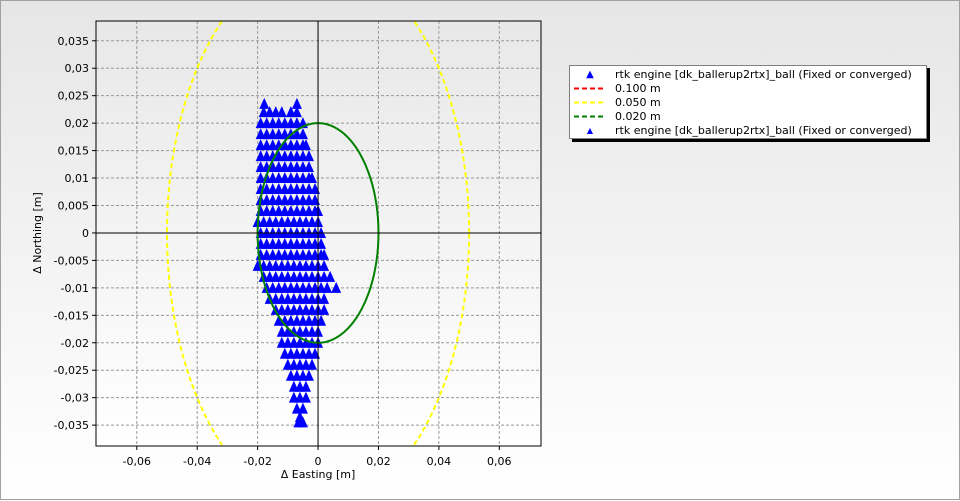 This screenshot has height=501, width=960. What do you see at coordinates (74, 41) in the screenshot?
I see `y-tick-label: 0,035` at bounding box center [74, 41].